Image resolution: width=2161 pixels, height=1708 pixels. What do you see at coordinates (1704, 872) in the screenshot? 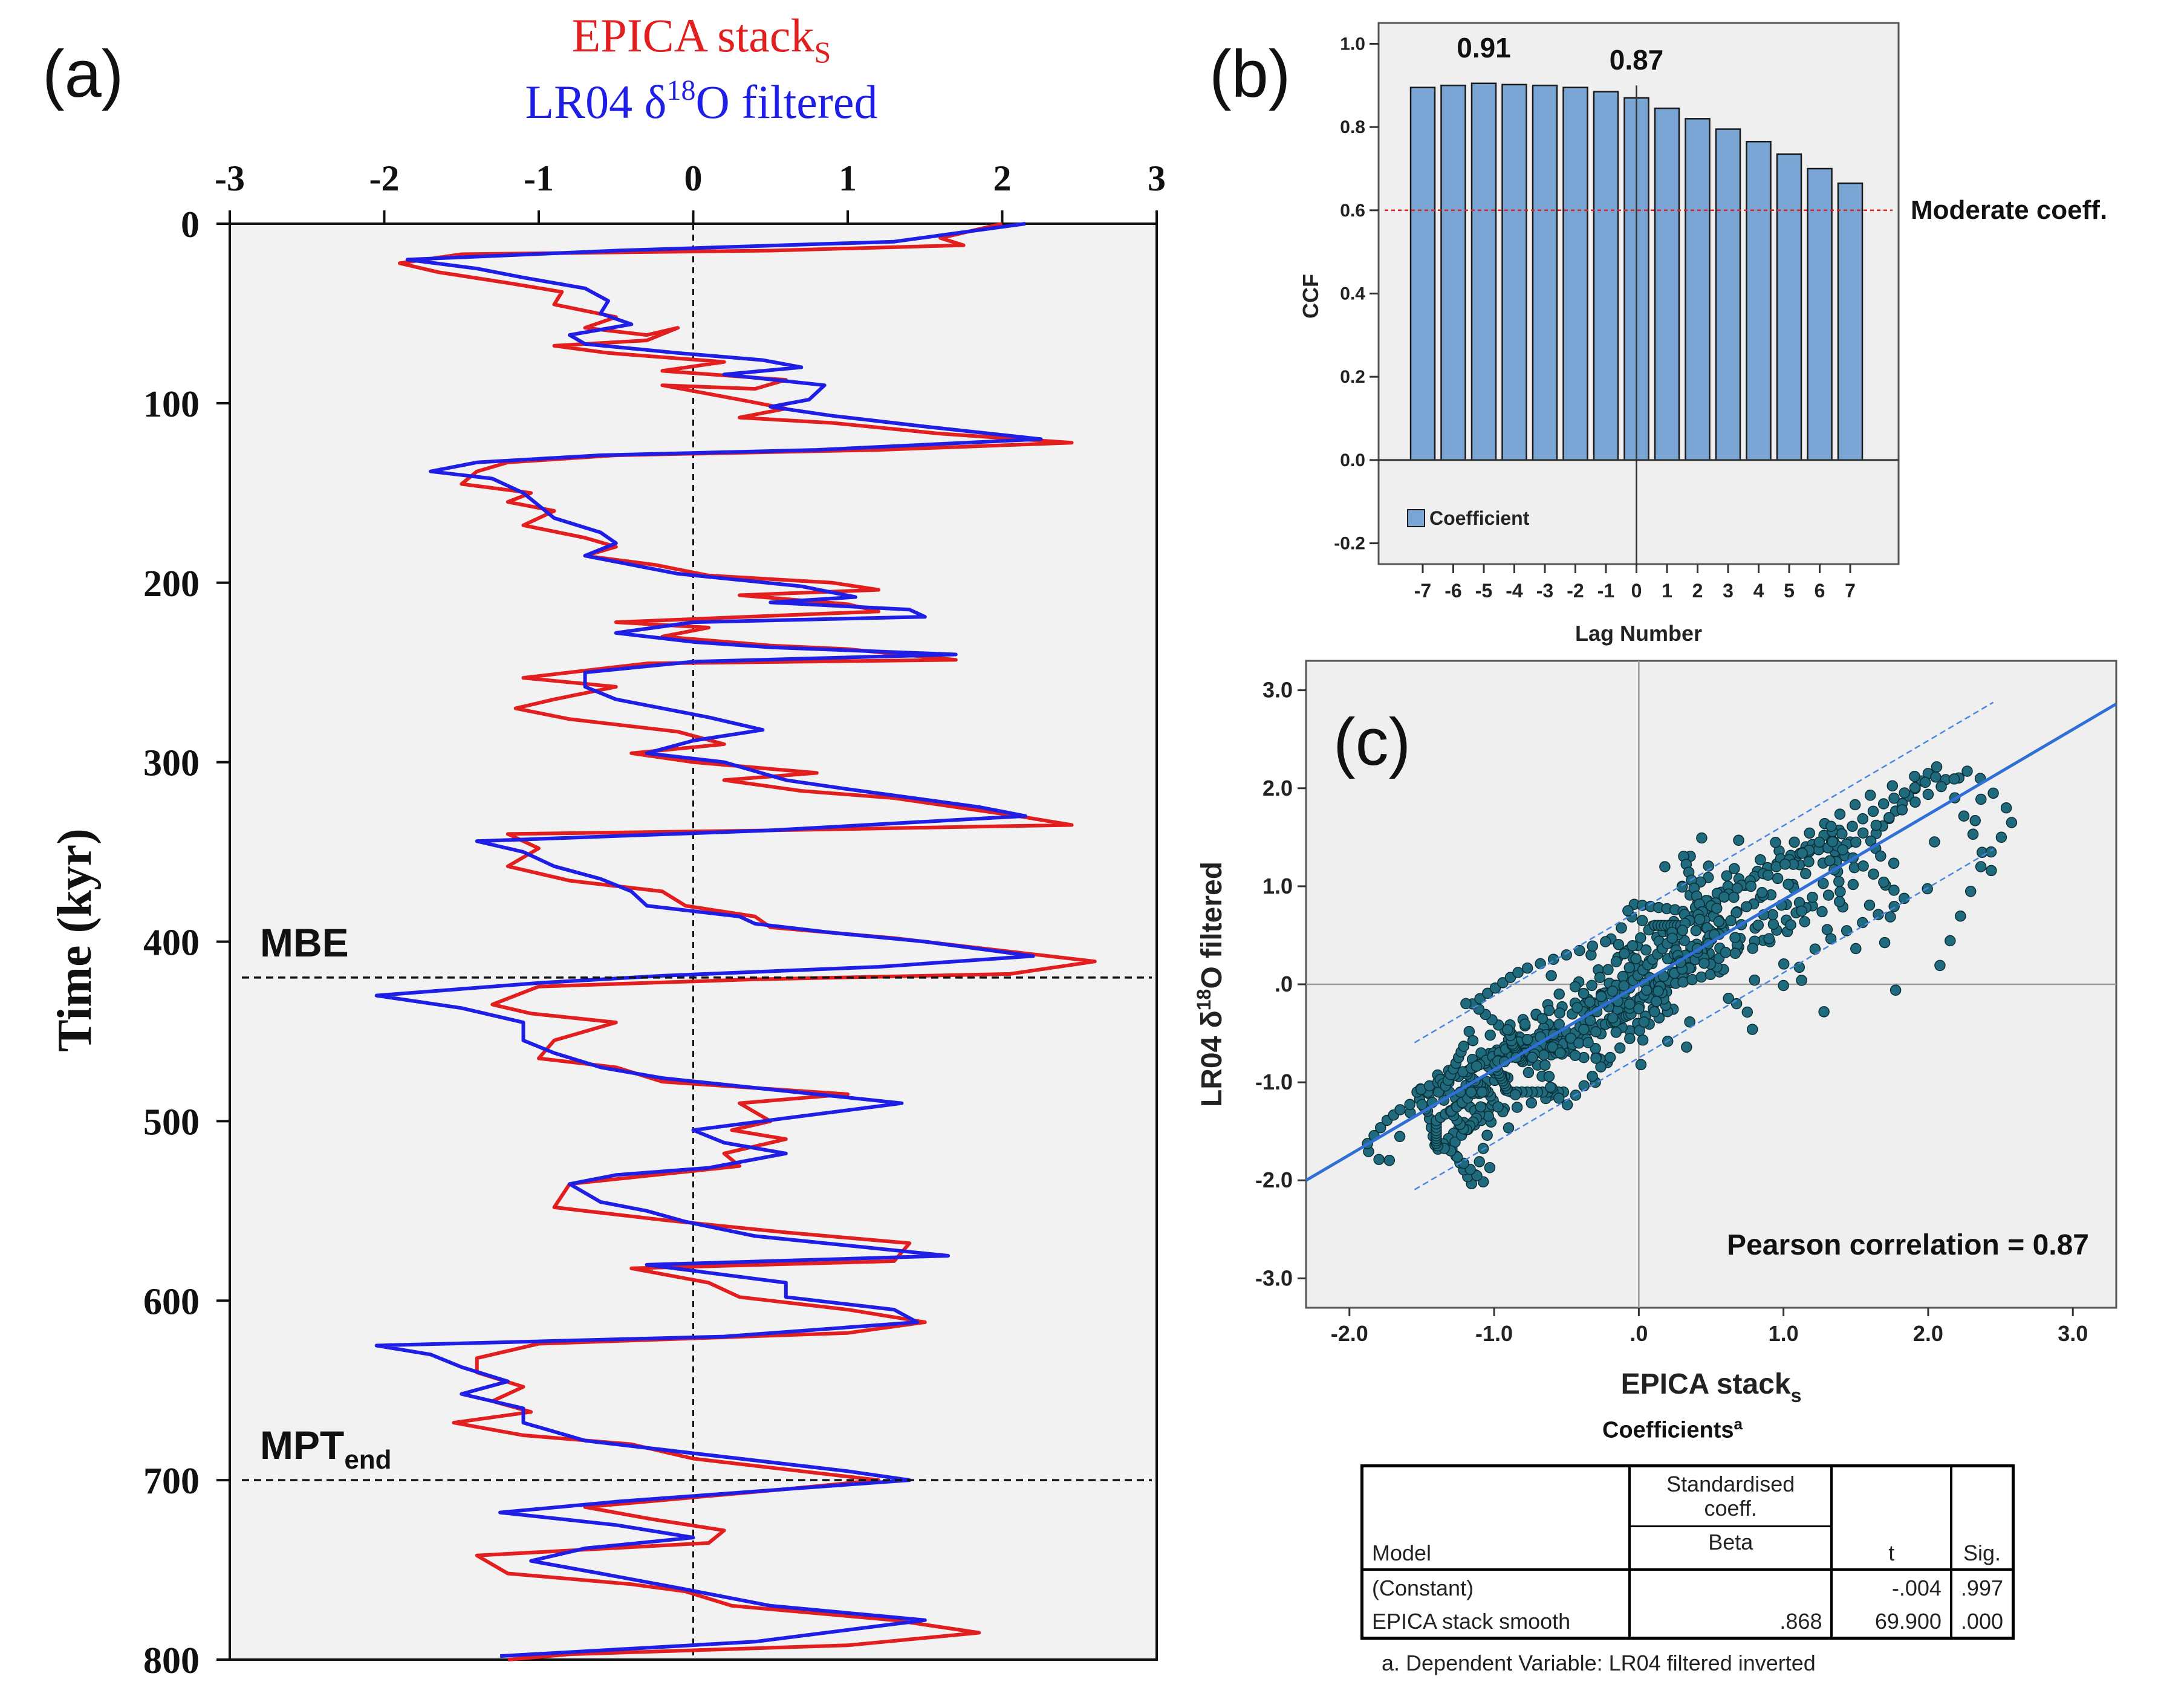
I see `confidence-band-upper` at bounding box center [1704, 872].